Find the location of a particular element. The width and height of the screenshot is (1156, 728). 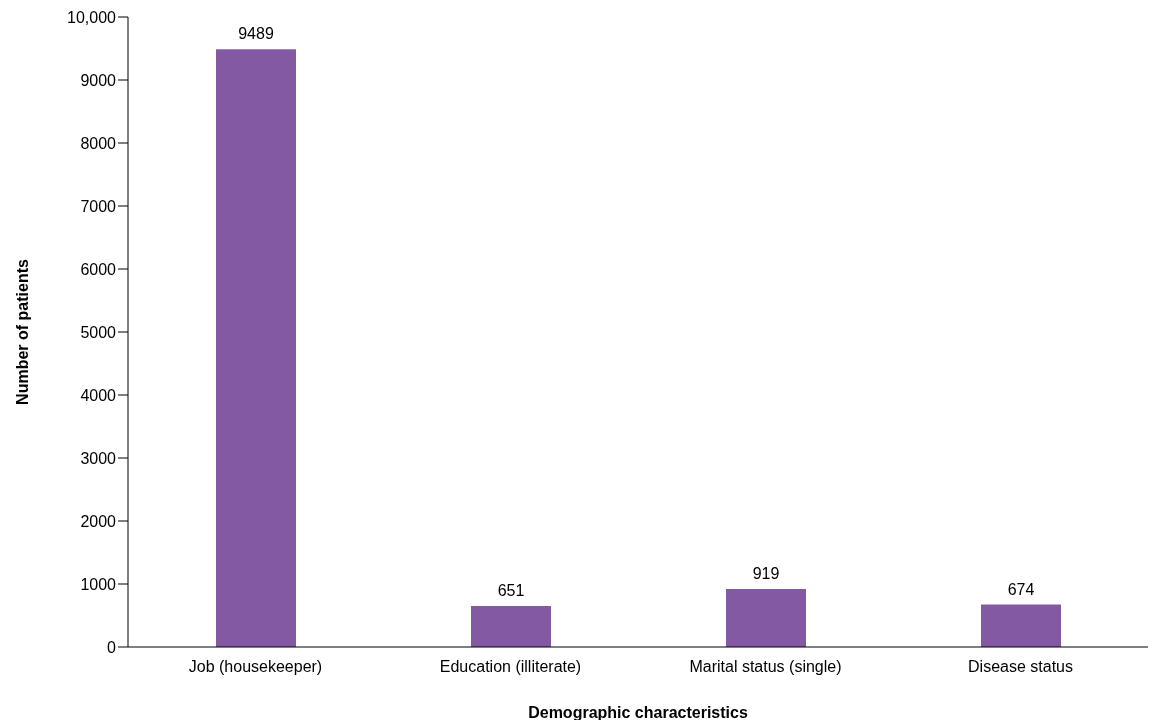

y-tick-label: 1000 is located at coordinates (98, 584).